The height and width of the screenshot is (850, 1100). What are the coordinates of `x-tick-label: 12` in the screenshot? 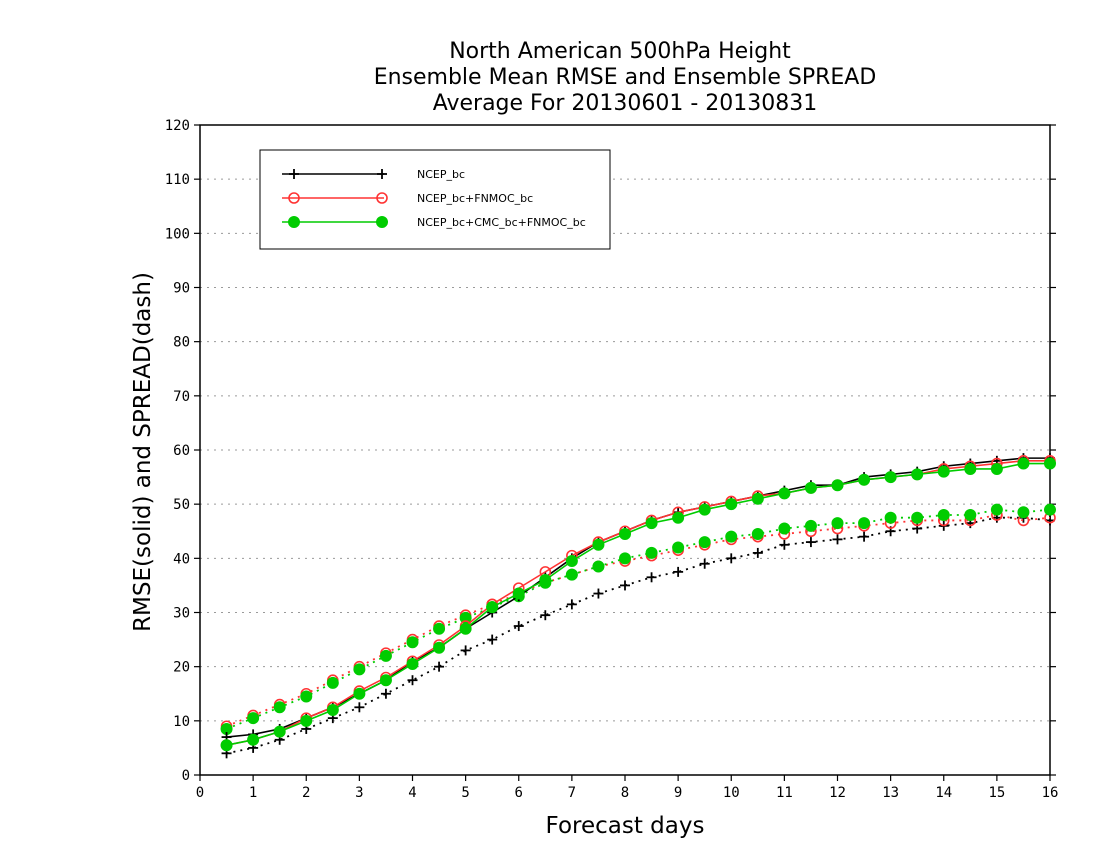 It's located at (837, 793).